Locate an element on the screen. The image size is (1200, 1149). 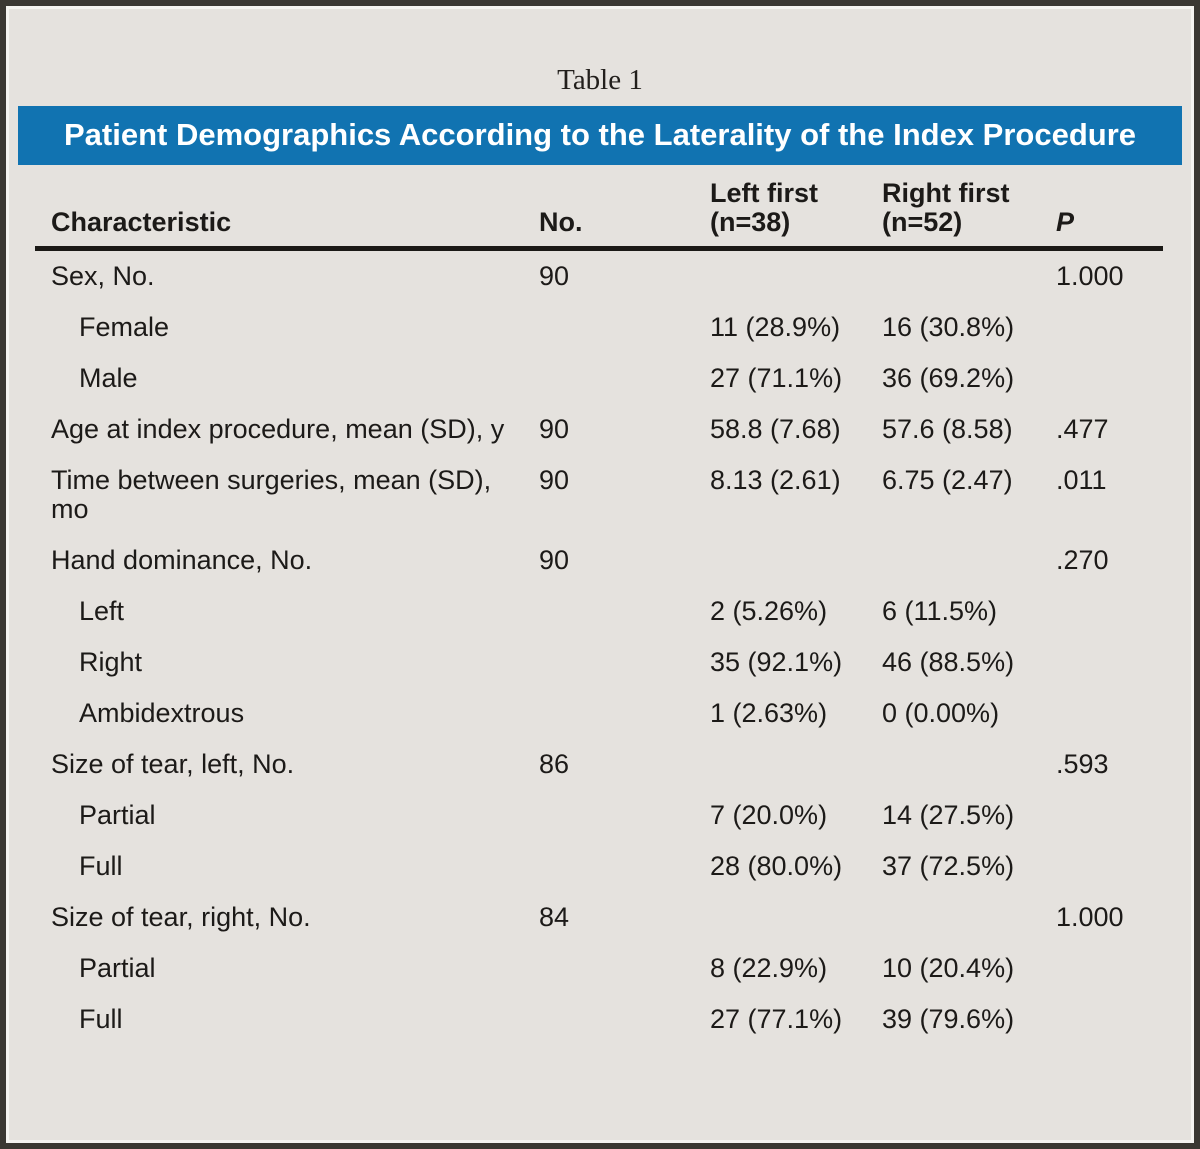
table-row: Size of tear, right, No. 84 1.000 is located at coordinates (599, 917).